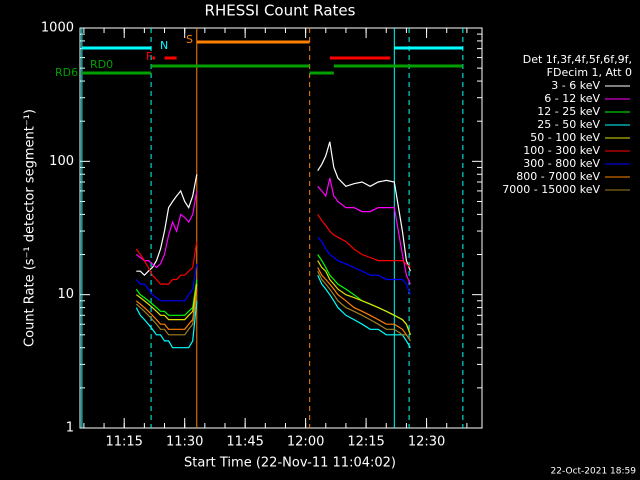 The width and height of the screenshot is (640, 480). What do you see at coordinates (164, 45) in the screenshot?
I see `flag-label: N` at bounding box center [164, 45].